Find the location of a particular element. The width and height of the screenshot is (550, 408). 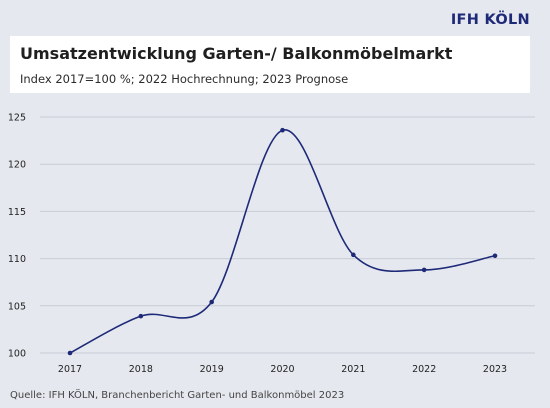

x-tick-label: 2022 is located at coordinates (424, 369).